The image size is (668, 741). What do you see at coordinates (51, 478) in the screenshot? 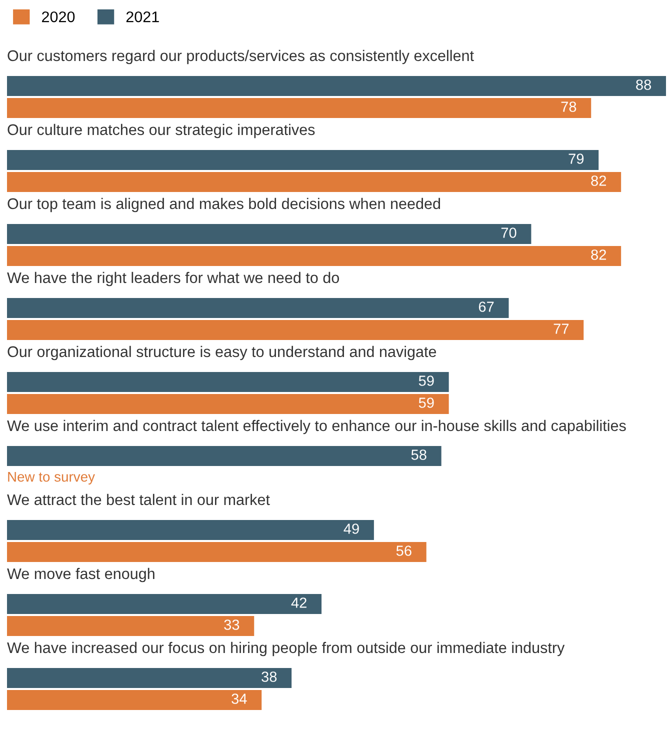
I see `annotation: New to survey` at bounding box center [51, 478].